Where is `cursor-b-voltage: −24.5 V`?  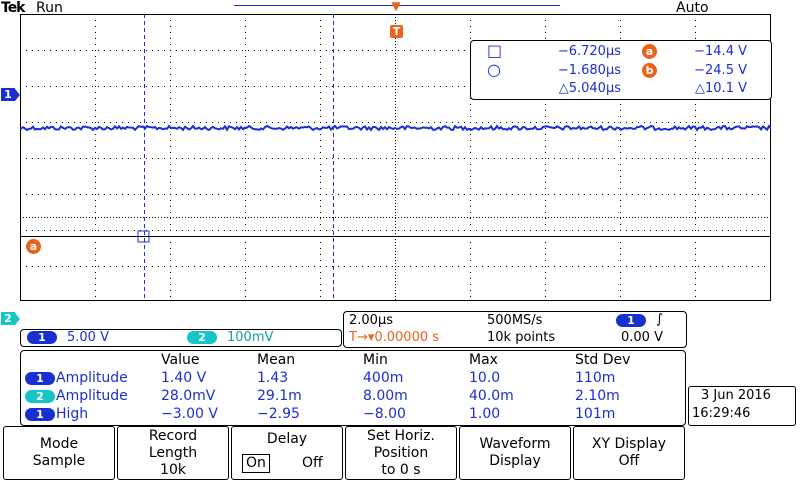 cursor-b-voltage: −24.5 V is located at coordinates (720, 70).